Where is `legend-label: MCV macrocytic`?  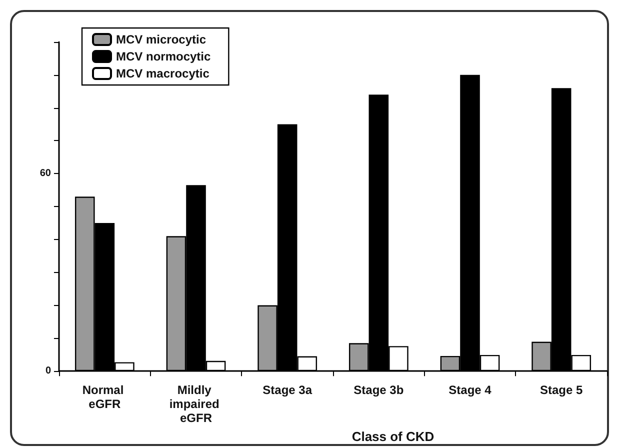
legend-label: MCV macrocytic is located at coordinates (163, 73).